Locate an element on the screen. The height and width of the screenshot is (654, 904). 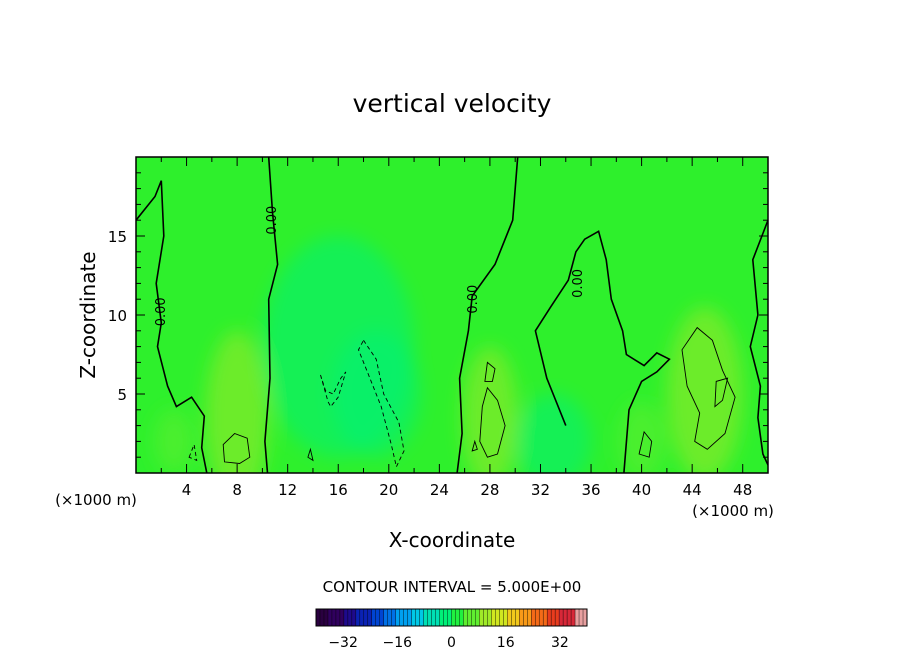
x-tick-label: 24 is located at coordinates (439, 490).